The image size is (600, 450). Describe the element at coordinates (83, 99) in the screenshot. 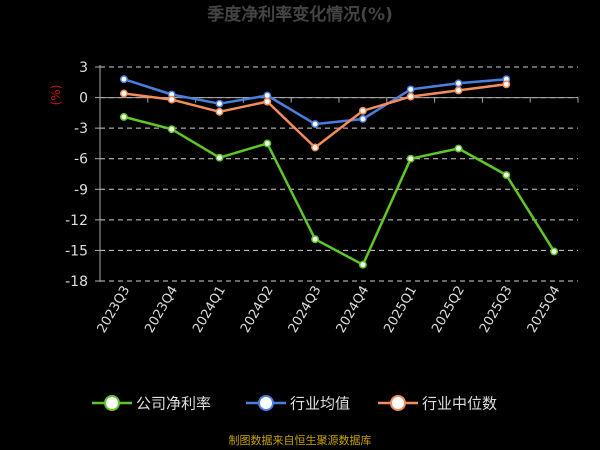

I see `y-tick-label: 0` at that location.